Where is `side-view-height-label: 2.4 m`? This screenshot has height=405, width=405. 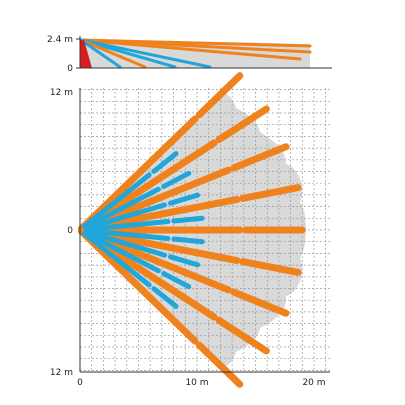 side-view-height-label: 2.4 m is located at coordinates (60, 40).